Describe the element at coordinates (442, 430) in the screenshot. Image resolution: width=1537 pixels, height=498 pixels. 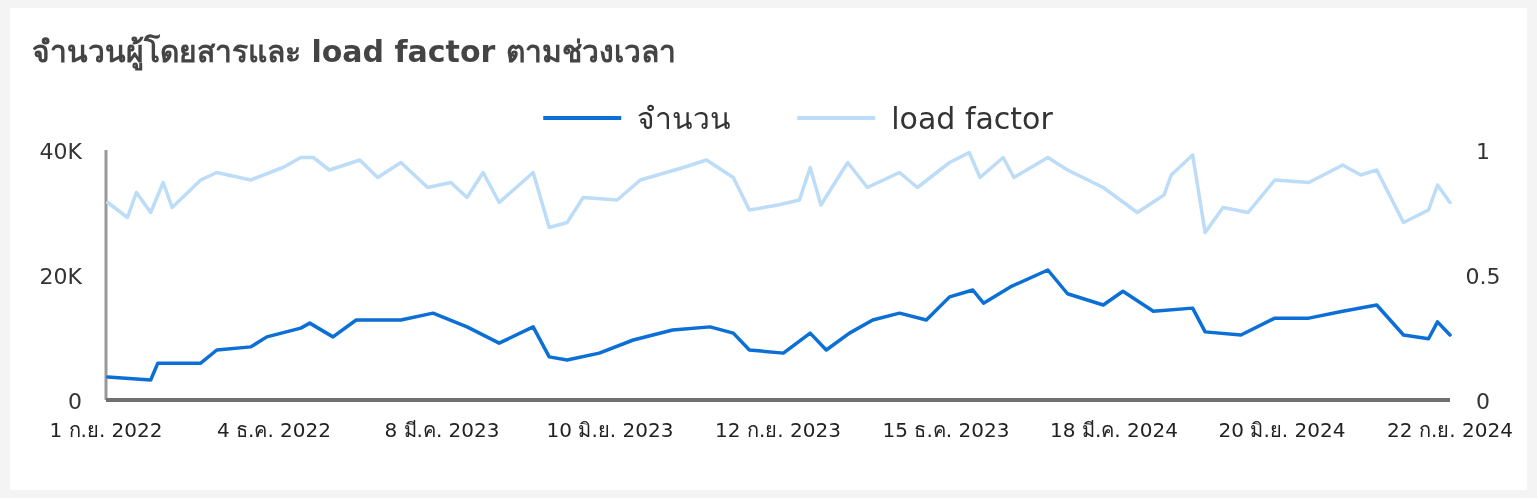
I see `x-tick-label: 8 มี.ค. 2023` at that location.